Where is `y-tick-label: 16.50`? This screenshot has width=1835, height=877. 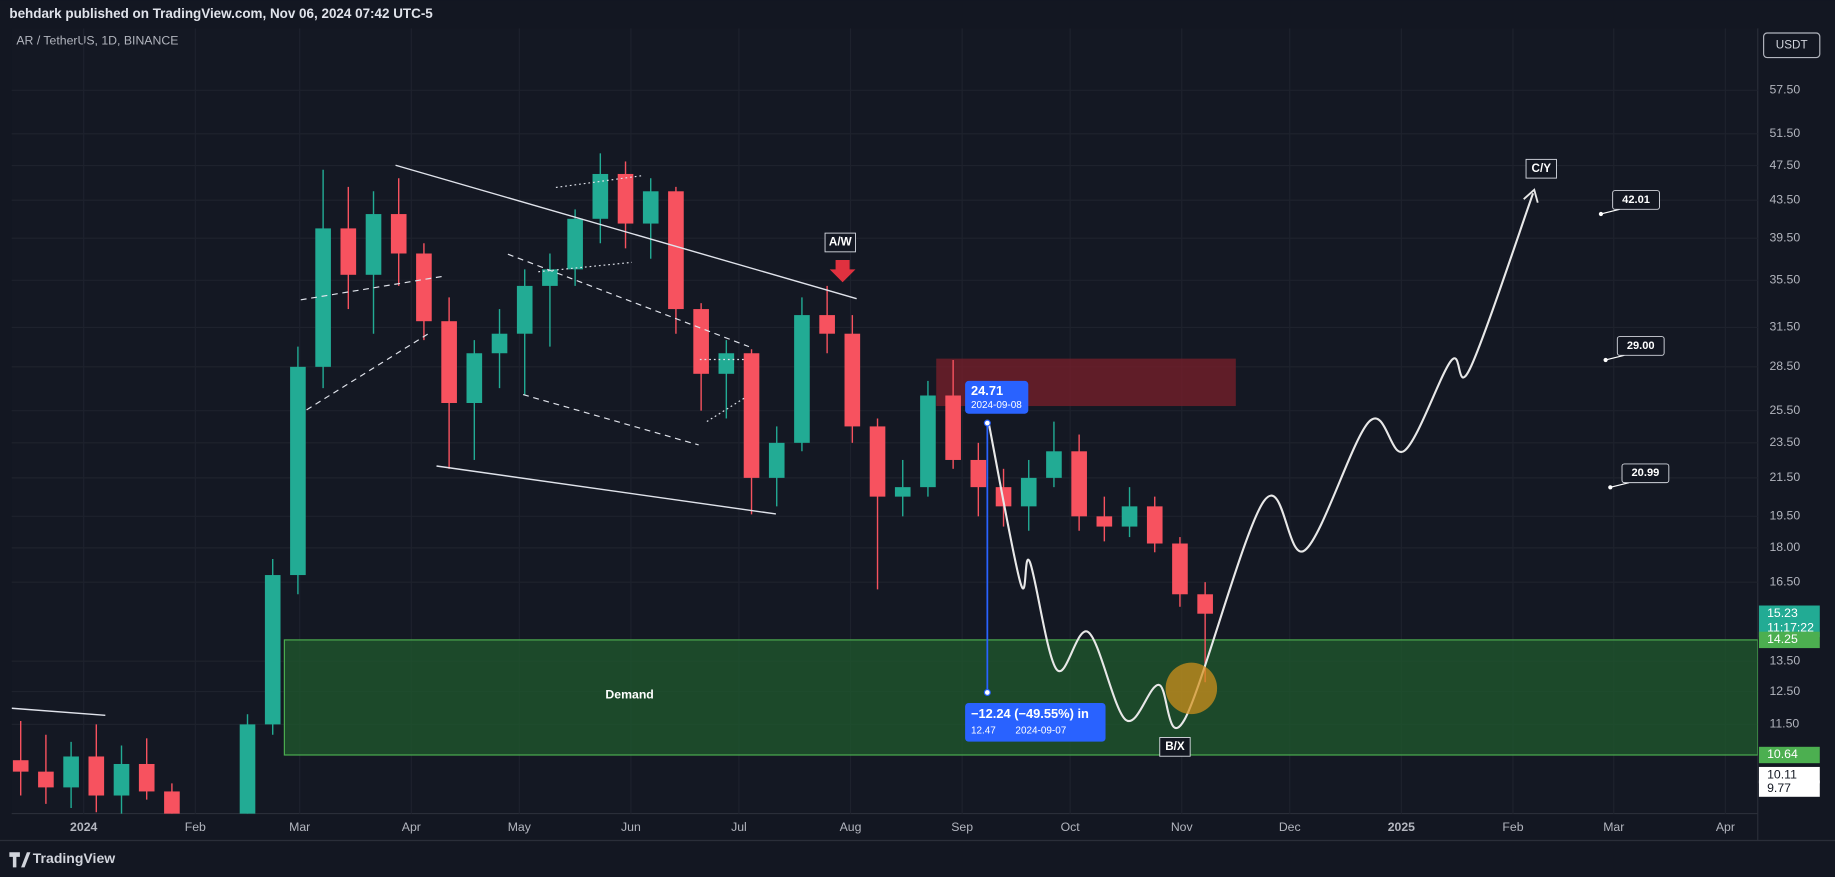 y-tick-label: 16.50 is located at coordinates (1784, 581).